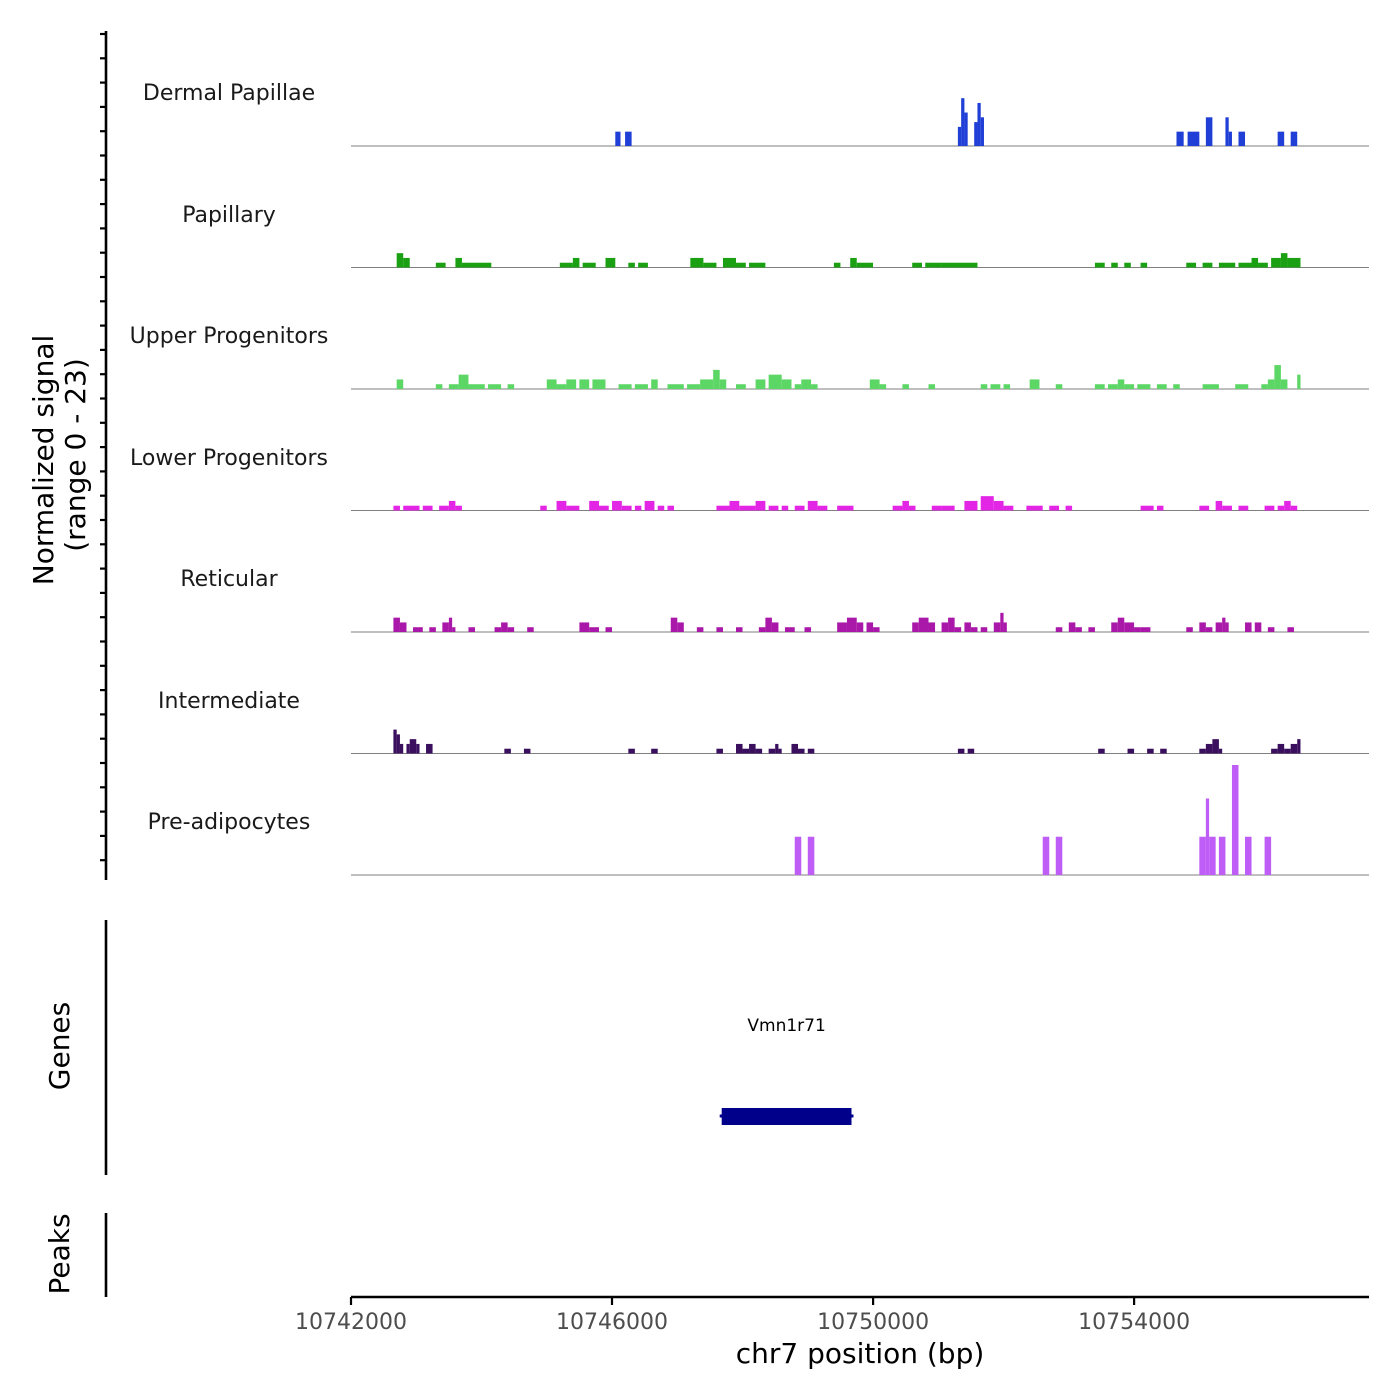  What do you see at coordinates (75, 455) in the screenshot?
I see `y-axis-title-line2: (range 0 - 23)` at bounding box center [75, 455].